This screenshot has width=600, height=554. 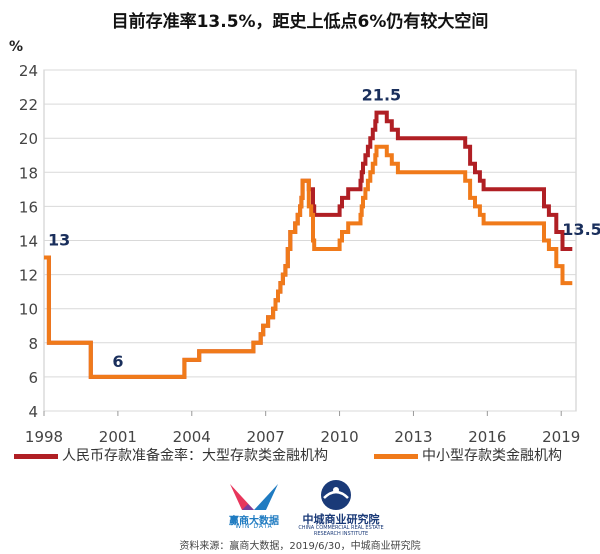 What do you see at coordinates (28, 173) in the screenshot?
I see `y-tick-label: 18` at bounding box center [28, 173].